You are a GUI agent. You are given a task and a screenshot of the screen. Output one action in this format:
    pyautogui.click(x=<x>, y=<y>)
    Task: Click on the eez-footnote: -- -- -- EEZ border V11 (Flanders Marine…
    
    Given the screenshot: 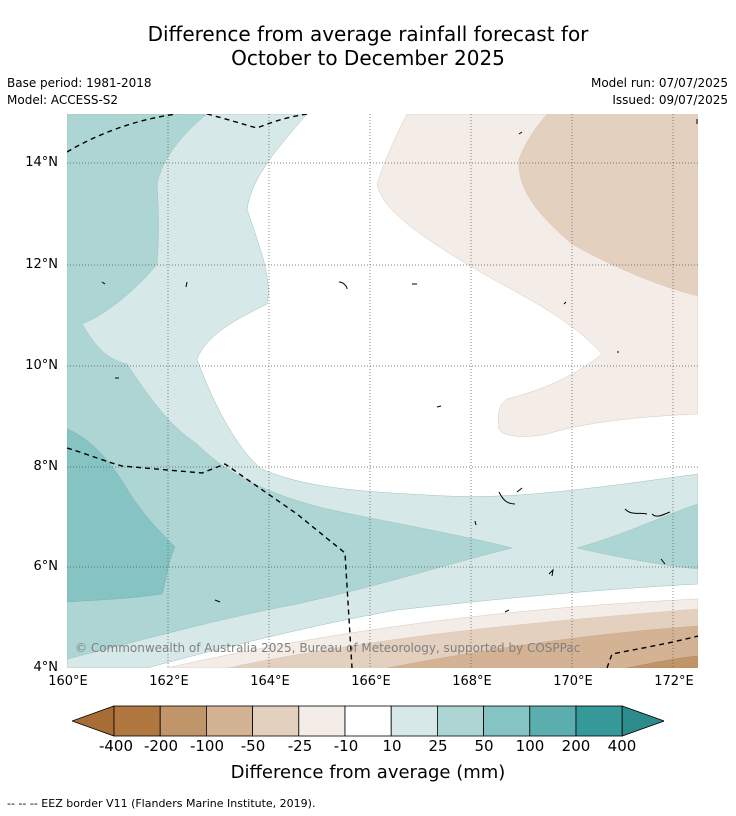 What is the action you would take?
    pyautogui.click(x=161, y=803)
    